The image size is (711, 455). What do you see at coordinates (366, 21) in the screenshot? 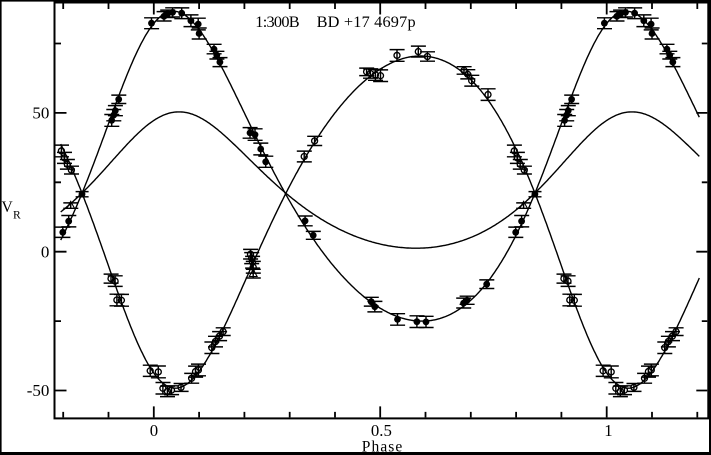
I see `svg-text: BD +17 4697p` at bounding box center [366, 21].